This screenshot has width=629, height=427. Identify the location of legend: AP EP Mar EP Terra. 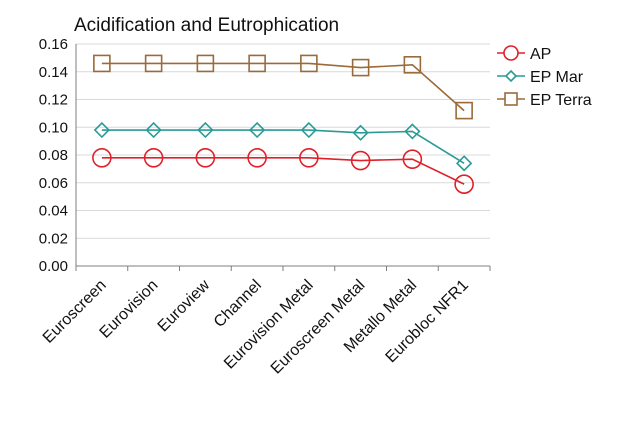
(544, 77).